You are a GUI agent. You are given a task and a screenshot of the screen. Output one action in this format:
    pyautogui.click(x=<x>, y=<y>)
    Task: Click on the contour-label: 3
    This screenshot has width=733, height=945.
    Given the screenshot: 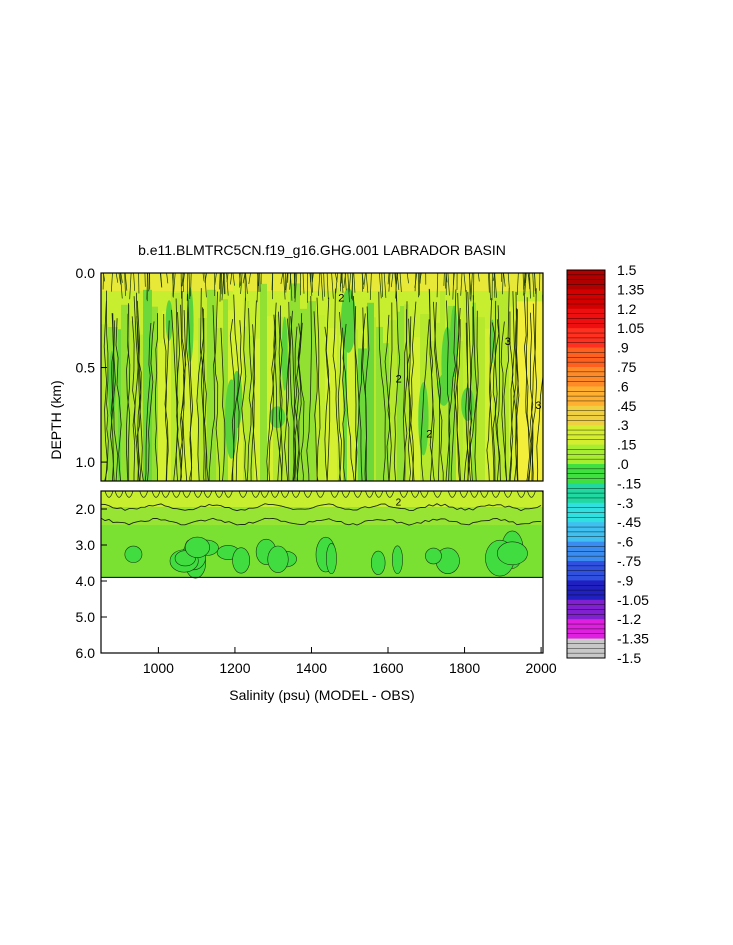 What is the action you would take?
    pyautogui.click(x=508, y=342)
    